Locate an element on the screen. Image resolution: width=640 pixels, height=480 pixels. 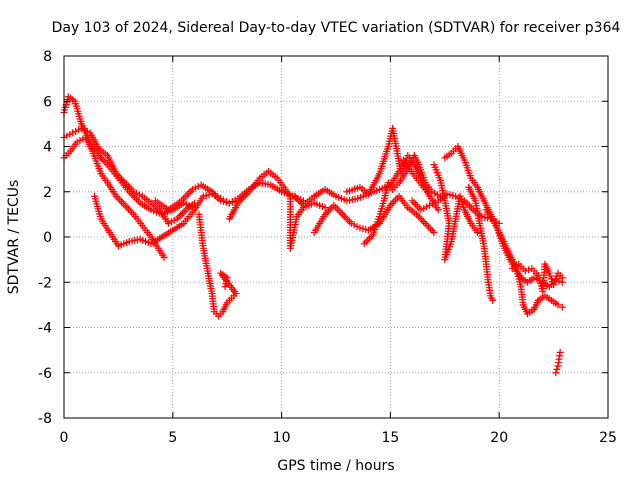
y-tick-label: -8 is located at coordinates (45, 419).